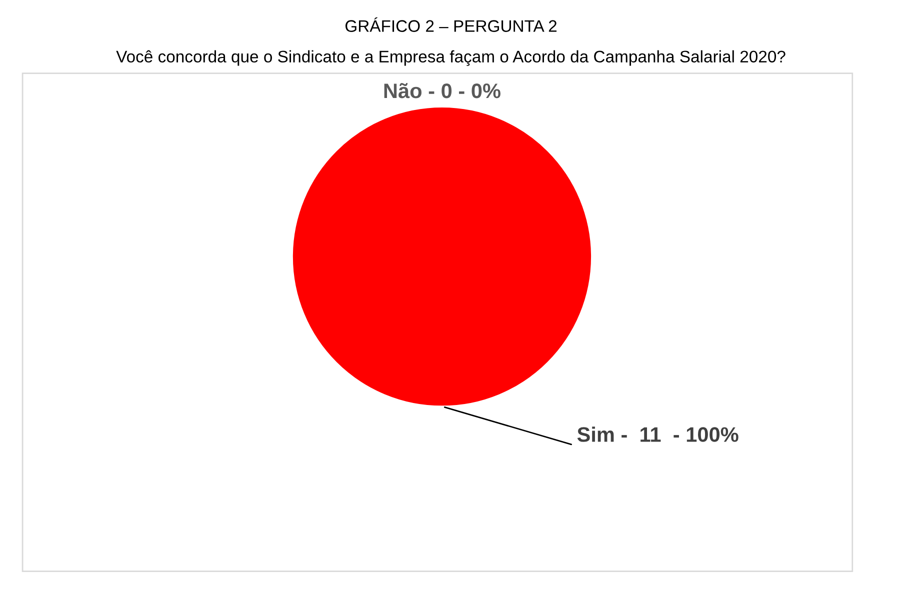 This screenshot has width=902, height=611. Describe the element at coordinates (442, 90) in the screenshot. I see `category-label: Não - 0 - 0%` at that location.